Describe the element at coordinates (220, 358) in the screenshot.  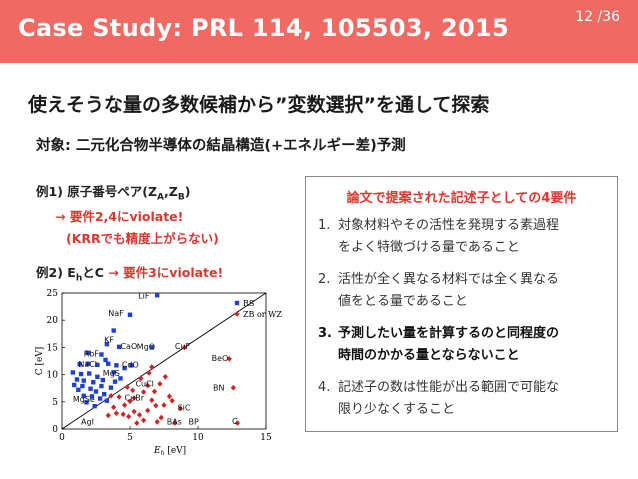
I see `compound-label: BeO` at that location.